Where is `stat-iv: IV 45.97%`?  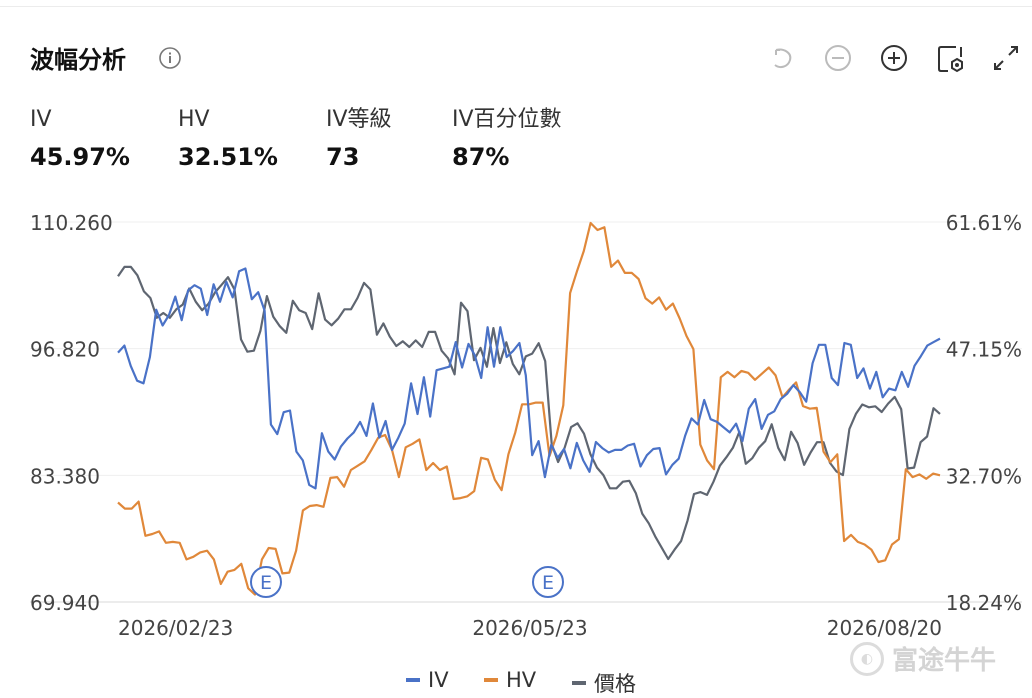 stat-iv: IV 45.97% is located at coordinates (80, 139).